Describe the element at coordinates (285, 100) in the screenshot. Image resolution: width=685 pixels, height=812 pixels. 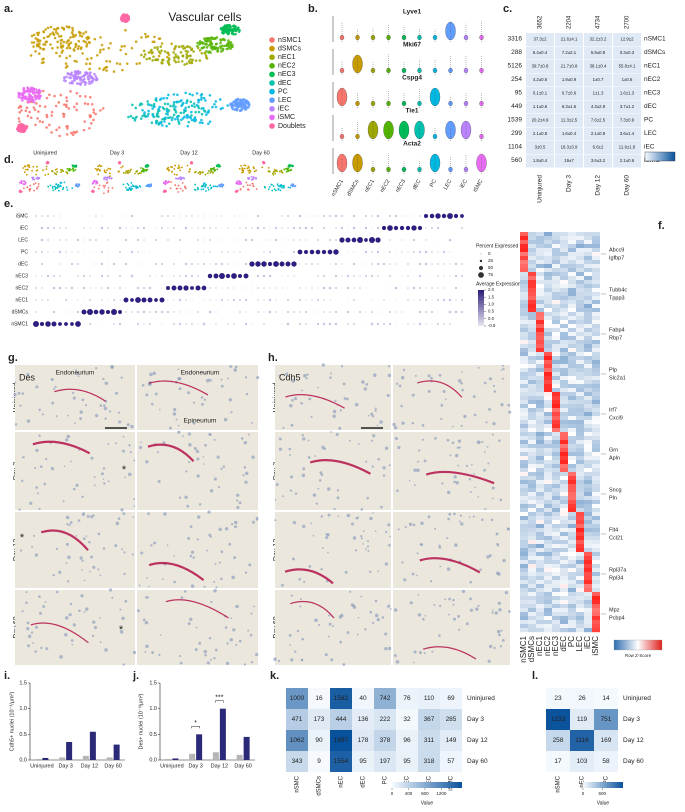
I see `legend-label: LEC` at that location.